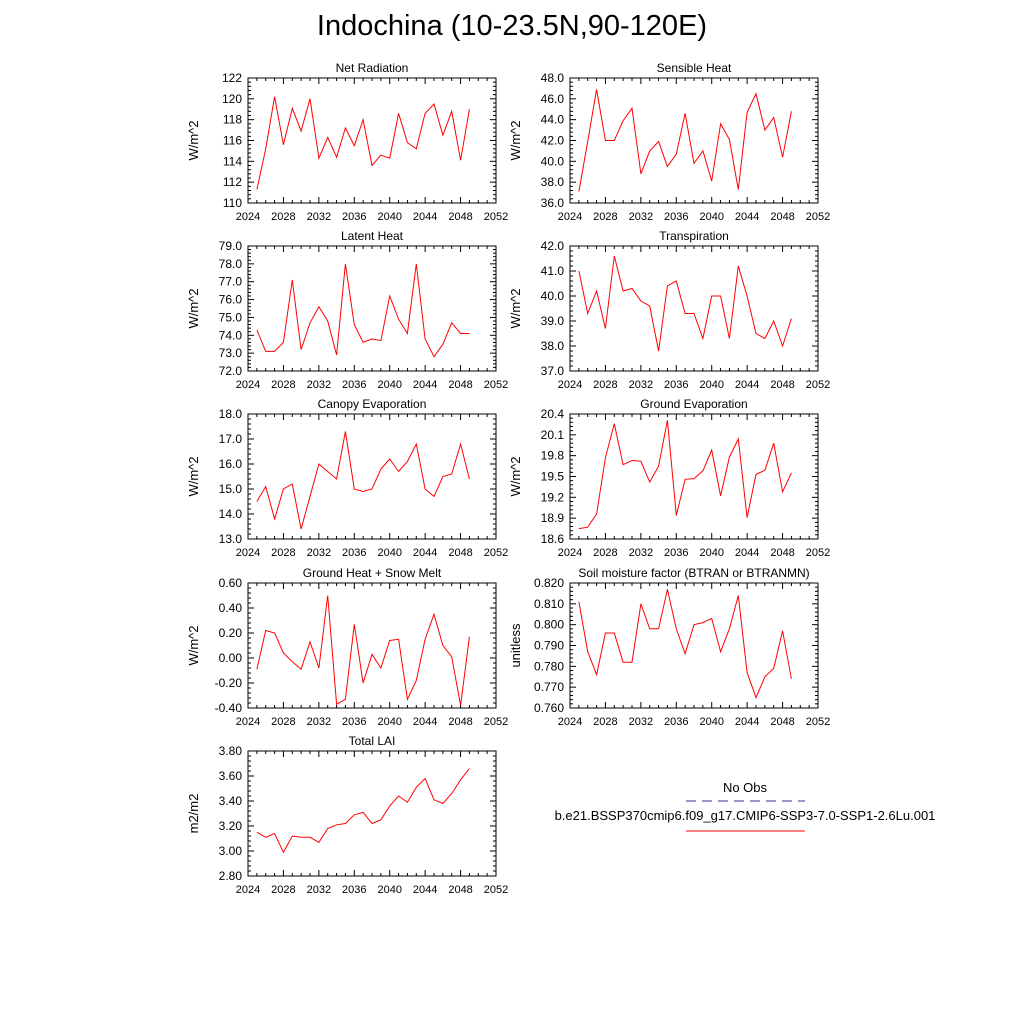 The width and height of the screenshot is (1024, 1024). Describe the element at coordinates (553, 435) in the screenshot. I see `y-tick-label: 20.1` at that location.